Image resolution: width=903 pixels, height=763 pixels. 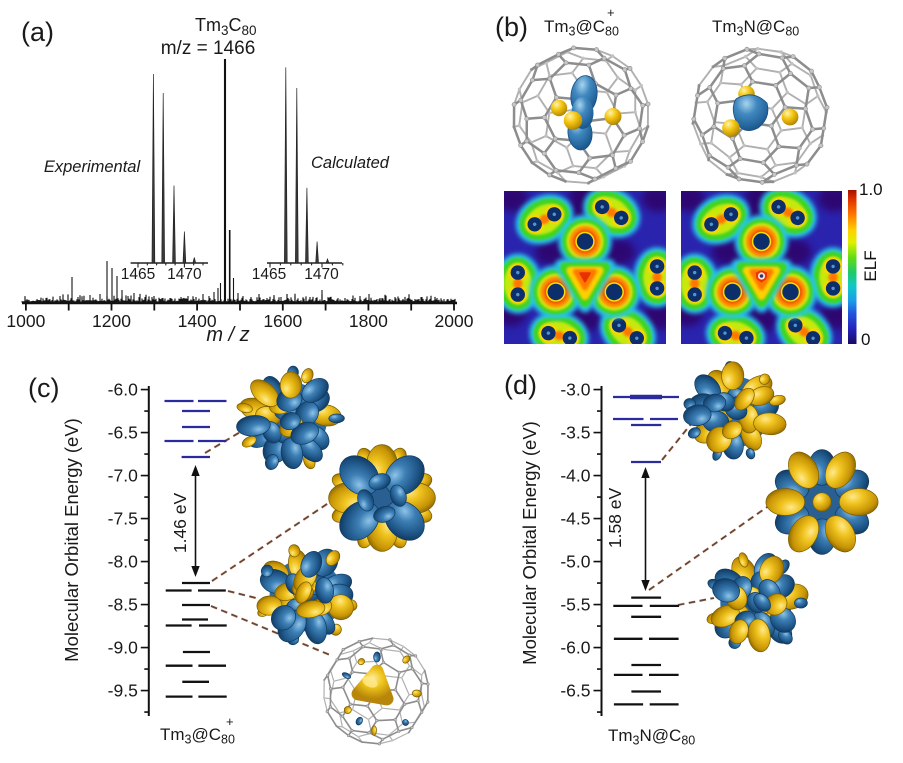 What do you see at coordinates (123, 648) in the screenshot?
I see `svg-text: -9.0` at bounding box center [123, 648].